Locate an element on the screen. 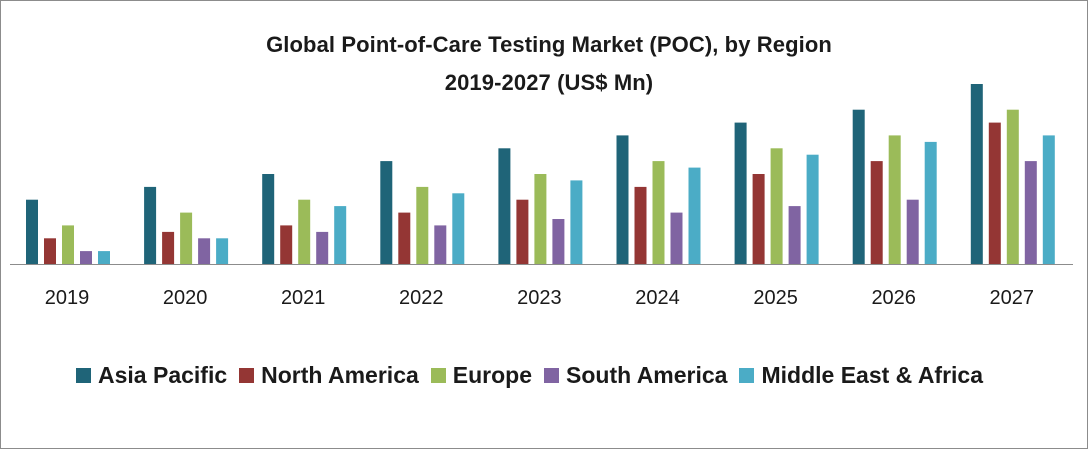 The height and width of the screenshot is (449, 1088). bar-north-america-2019 is located at coordinates (50, 251).